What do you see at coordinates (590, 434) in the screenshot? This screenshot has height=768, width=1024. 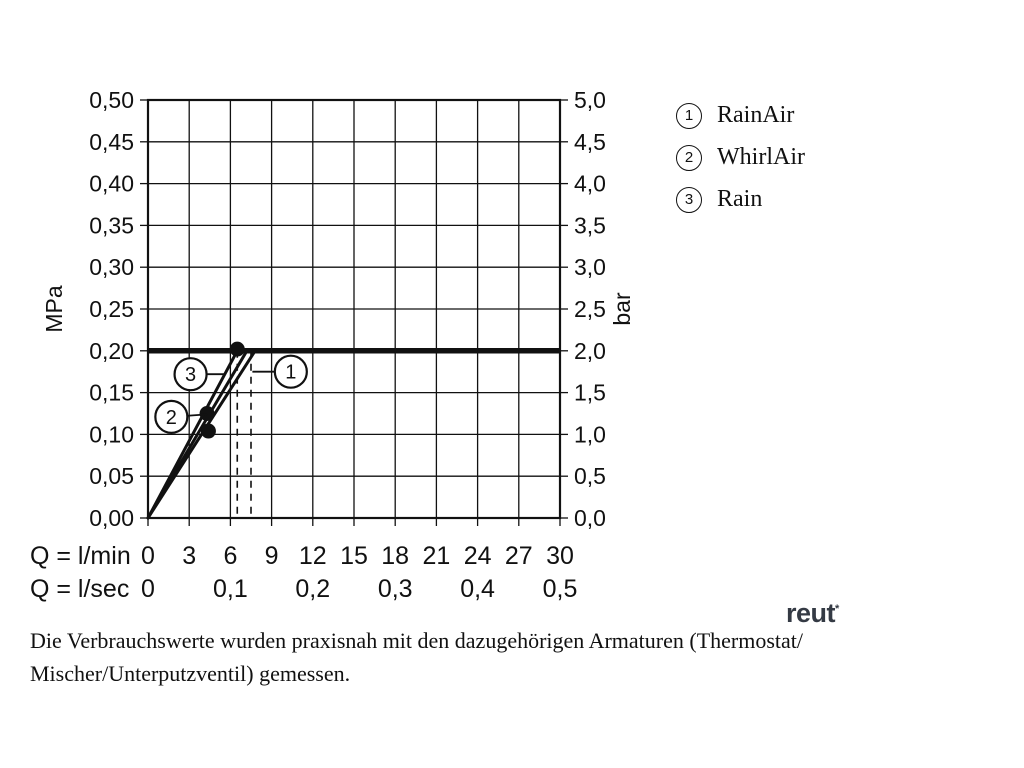 I see `y-tick-label-bar: 1,0` at bounding box center [590, 434].